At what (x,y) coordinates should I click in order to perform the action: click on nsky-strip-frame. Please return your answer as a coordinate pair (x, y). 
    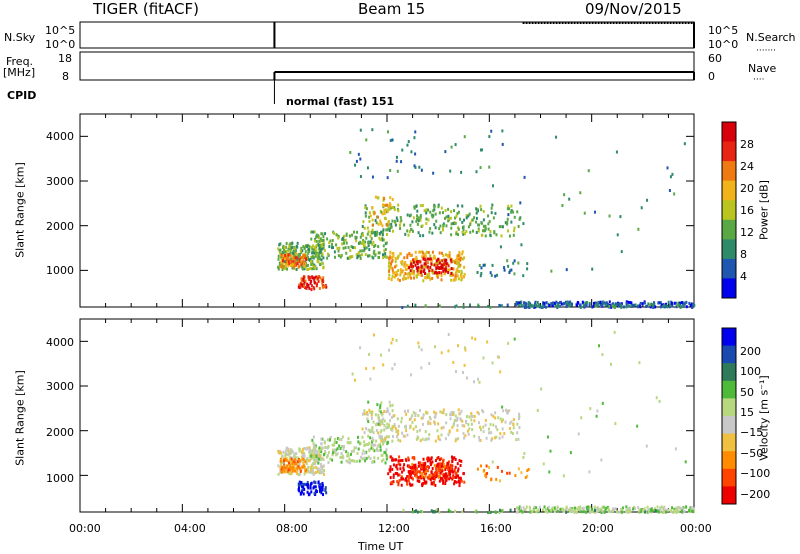
    Looking at the image, I should click on (387, 35).